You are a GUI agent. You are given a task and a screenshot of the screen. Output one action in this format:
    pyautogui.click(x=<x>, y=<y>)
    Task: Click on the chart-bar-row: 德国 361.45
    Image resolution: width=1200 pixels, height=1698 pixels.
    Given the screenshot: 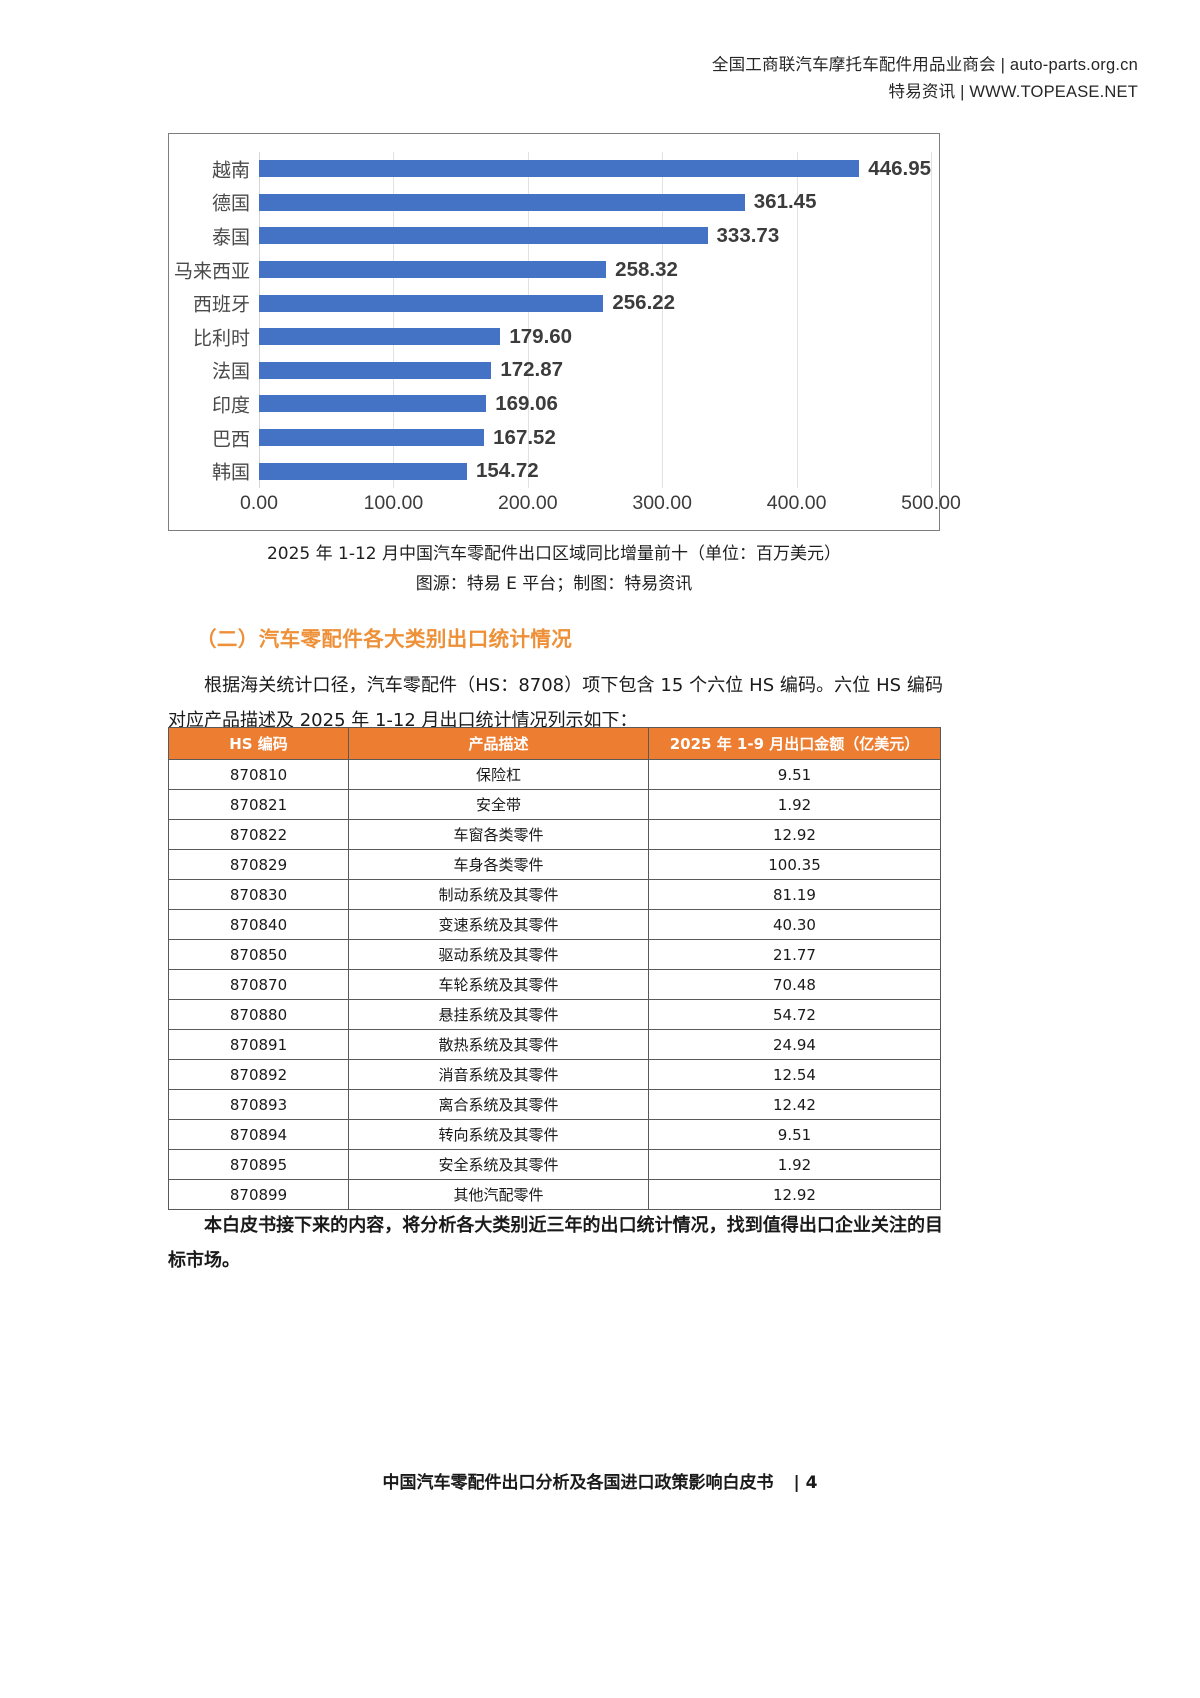 What is the action you would take?
    pyautogui.click(x=571, y=202)
    